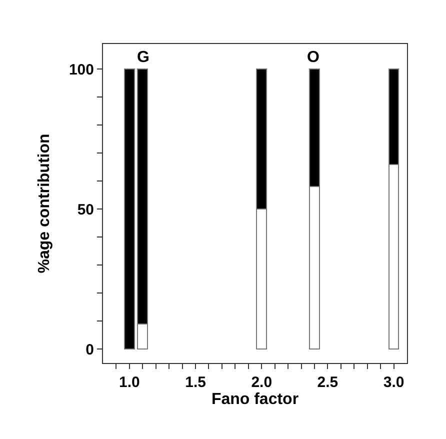 The width and height of the screenshot is (446, 439). I want to click on y-axis-title: %age contribution, so click(44, 204).